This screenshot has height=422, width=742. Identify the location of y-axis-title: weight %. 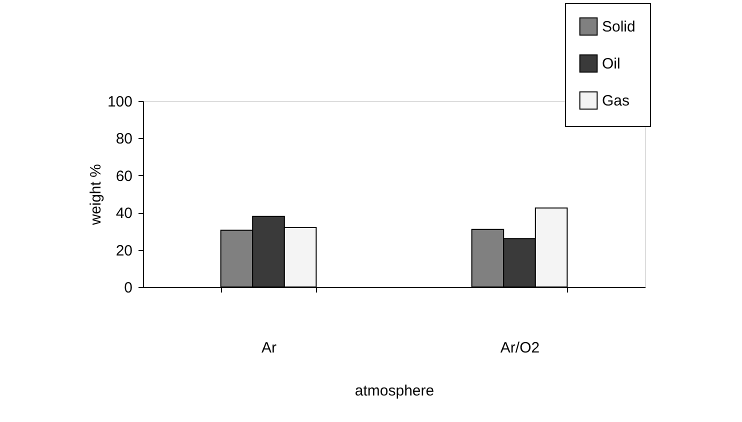
(95, 195).